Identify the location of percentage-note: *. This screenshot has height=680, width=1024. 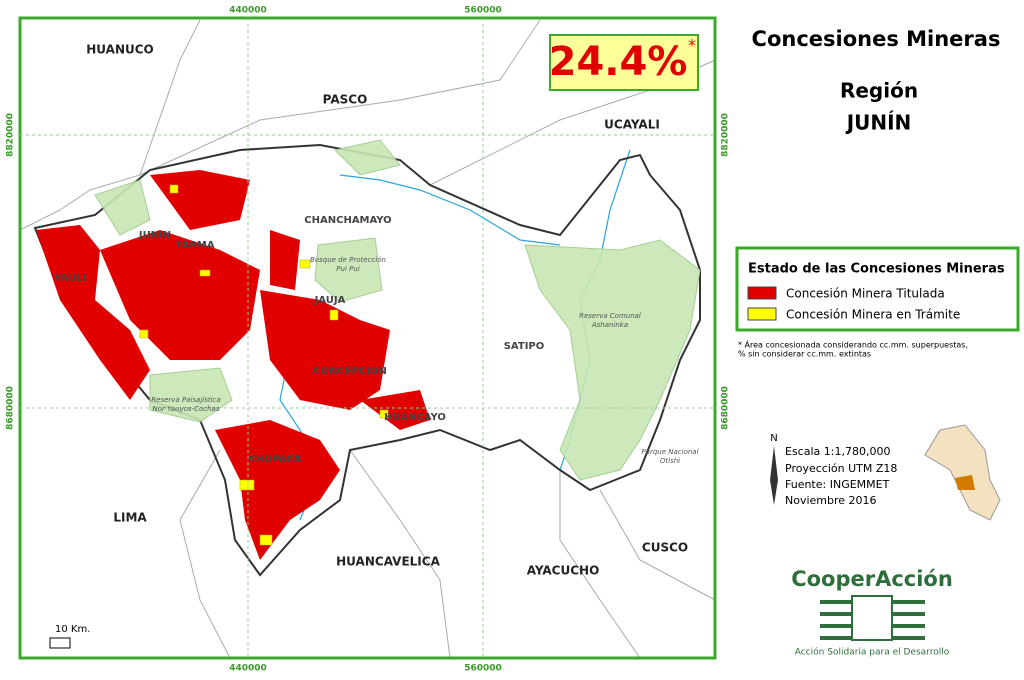
(692, 45).